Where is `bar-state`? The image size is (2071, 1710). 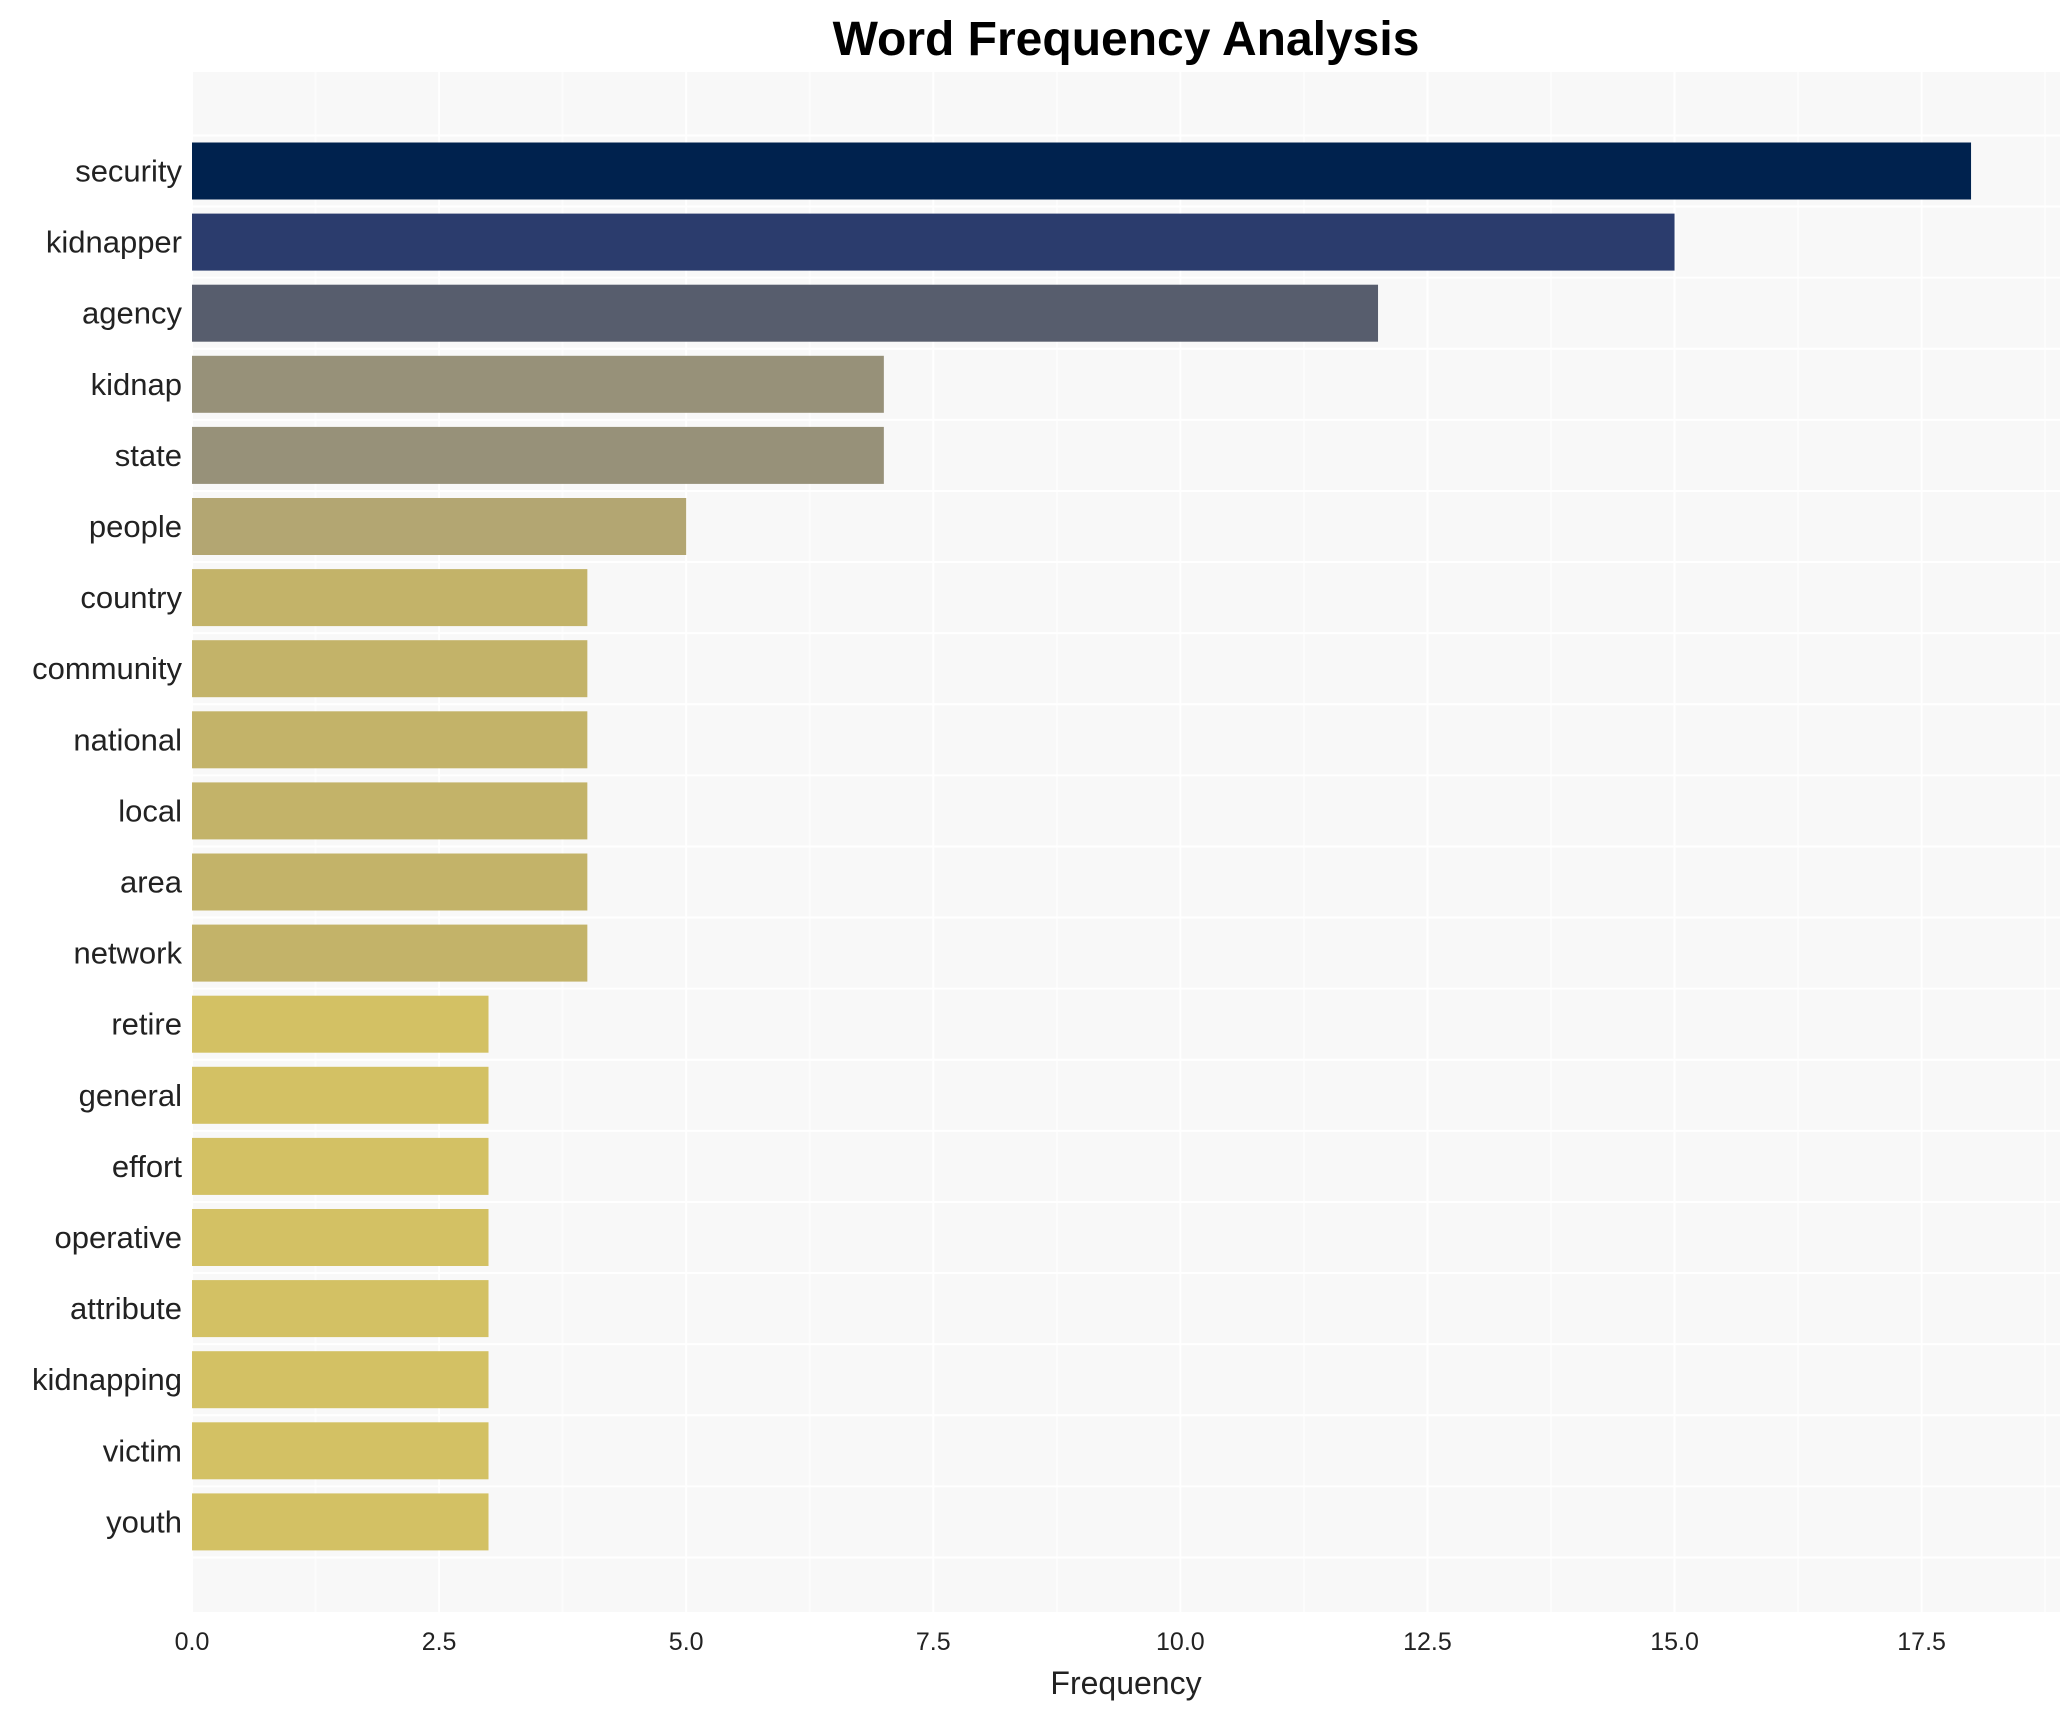
bar-state is located at coordinates (538, 455).